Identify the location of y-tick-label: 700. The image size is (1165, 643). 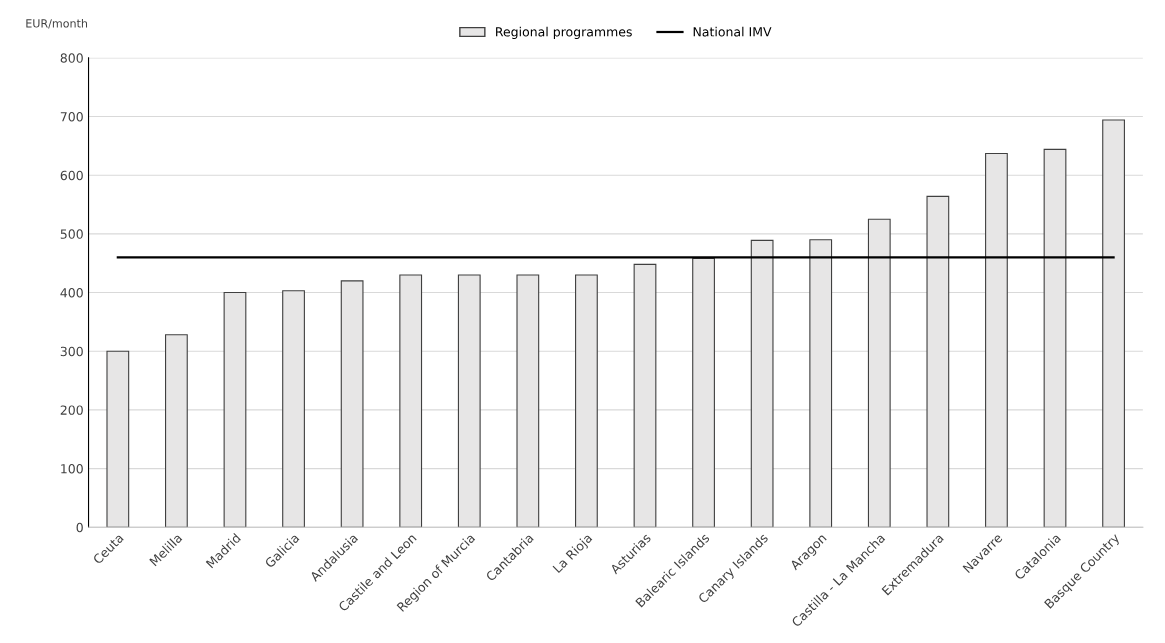
(71, 117).